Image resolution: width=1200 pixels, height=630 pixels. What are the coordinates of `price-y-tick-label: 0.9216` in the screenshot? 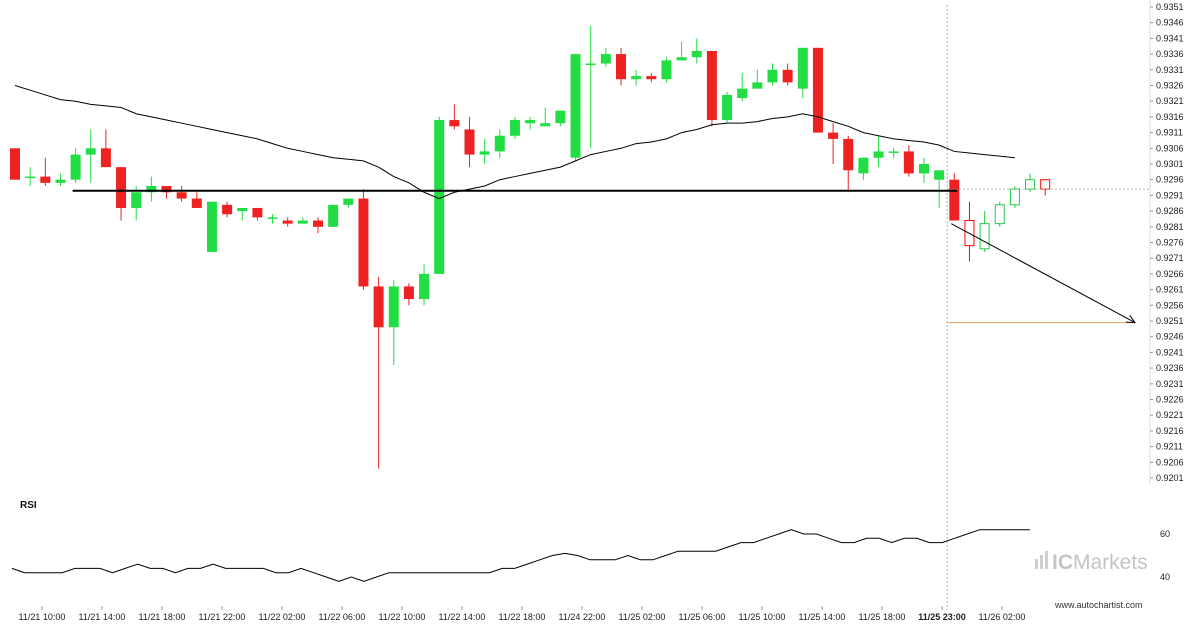 It's located at (1170, 431).